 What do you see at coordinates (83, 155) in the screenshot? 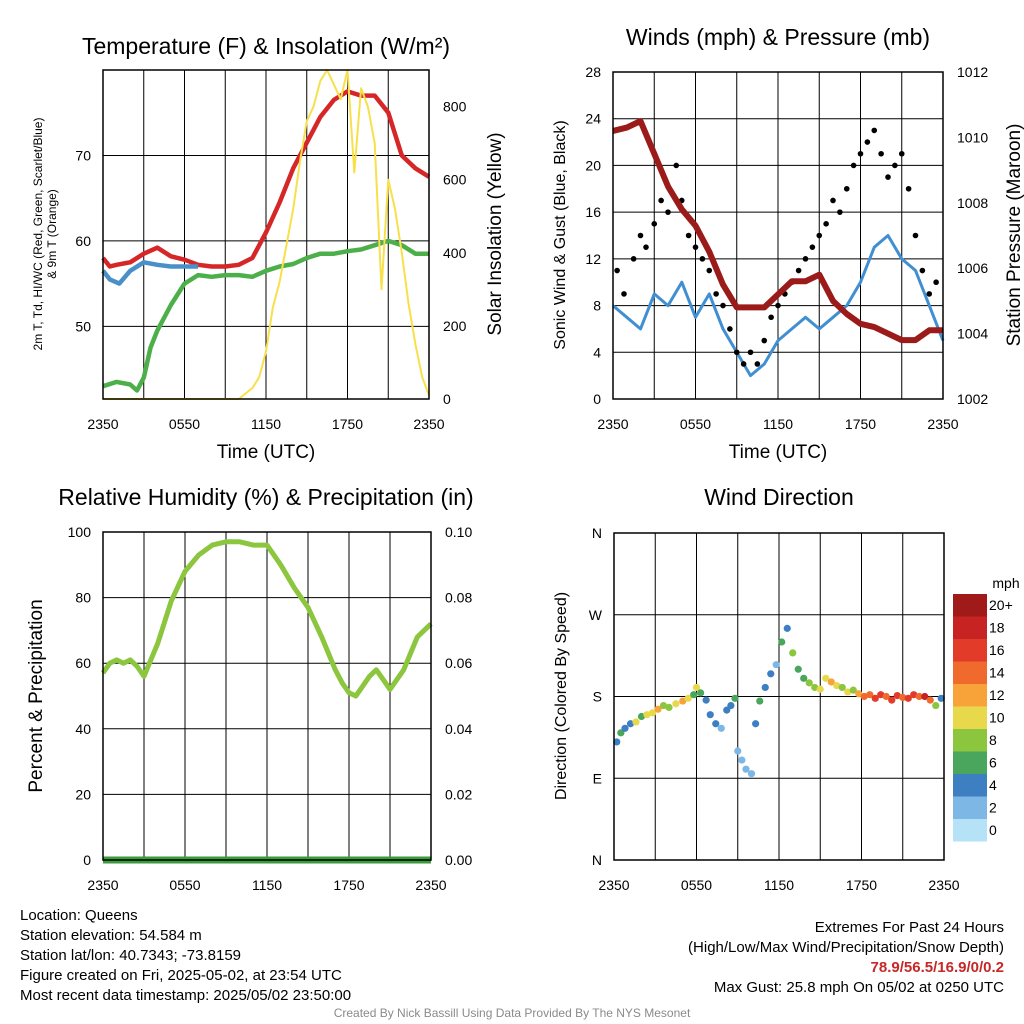
I see `y-tick-label: 70` at bounding box center [83, 155].